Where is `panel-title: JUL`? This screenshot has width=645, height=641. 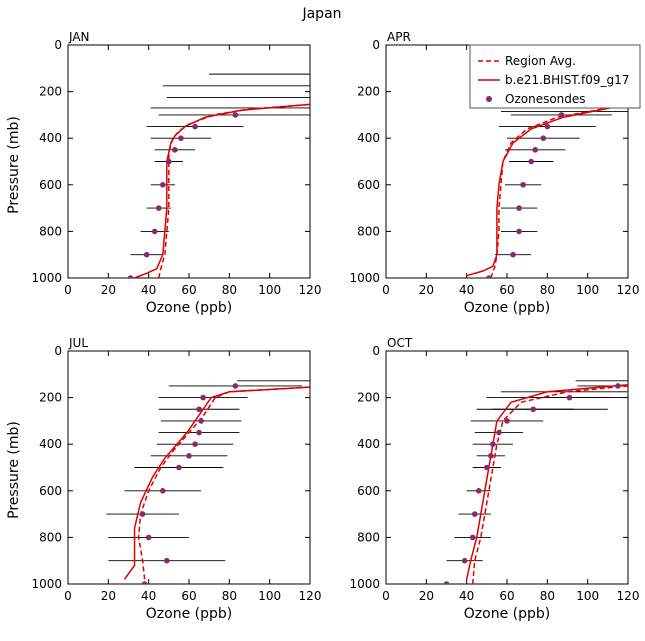 panel-title: JUL is located at coordinates (78, 343).